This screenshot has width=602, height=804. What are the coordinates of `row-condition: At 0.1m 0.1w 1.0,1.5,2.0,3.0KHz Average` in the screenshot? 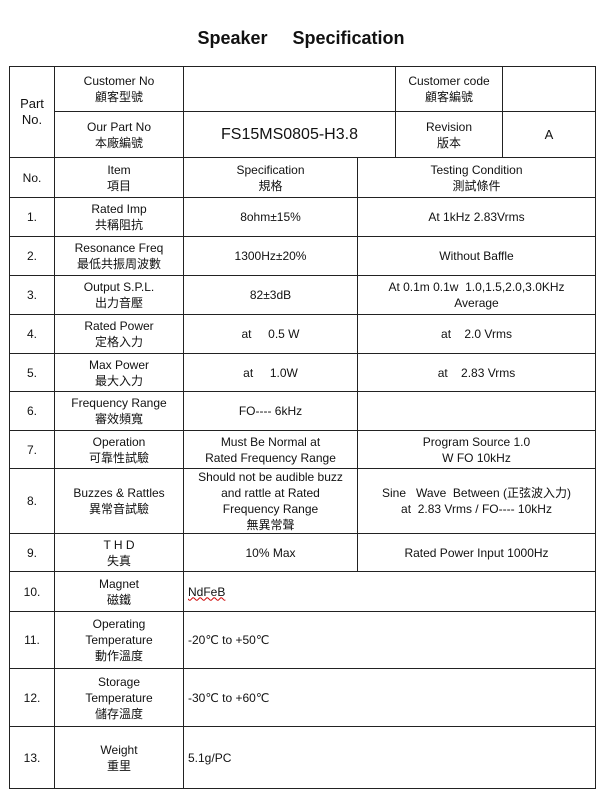 It's located at (476, 295).